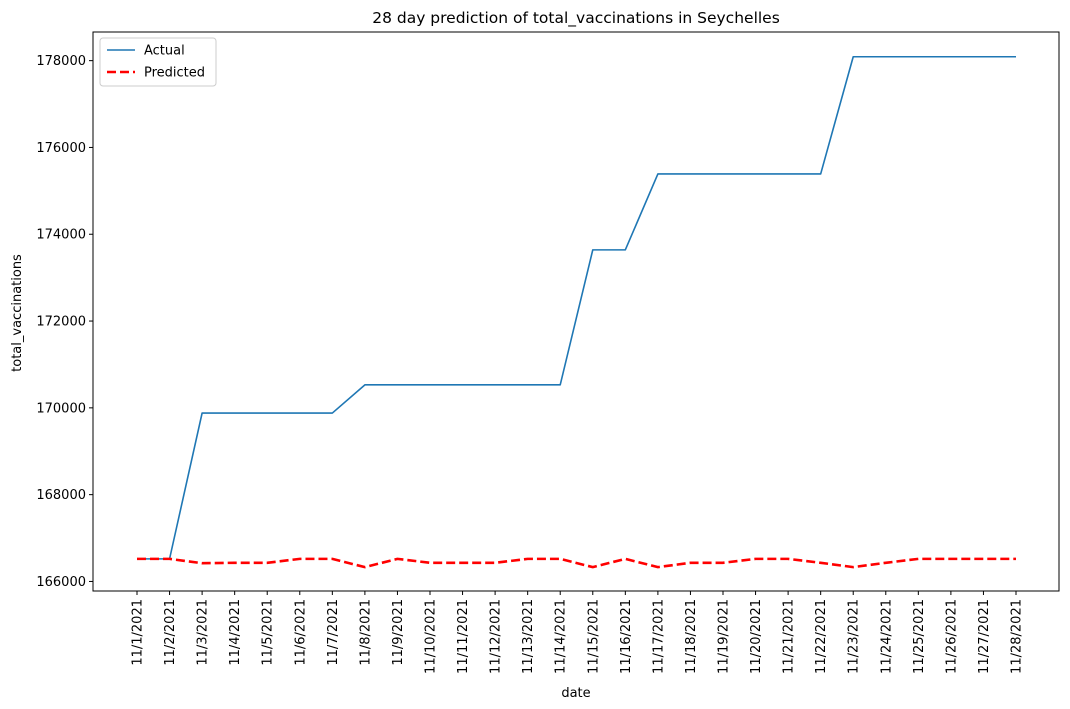  What do you see at coordinates (691, 636) in the screenshot?
I see `x-tick-label: 11/18/2021` at bounding box center [691, 636].